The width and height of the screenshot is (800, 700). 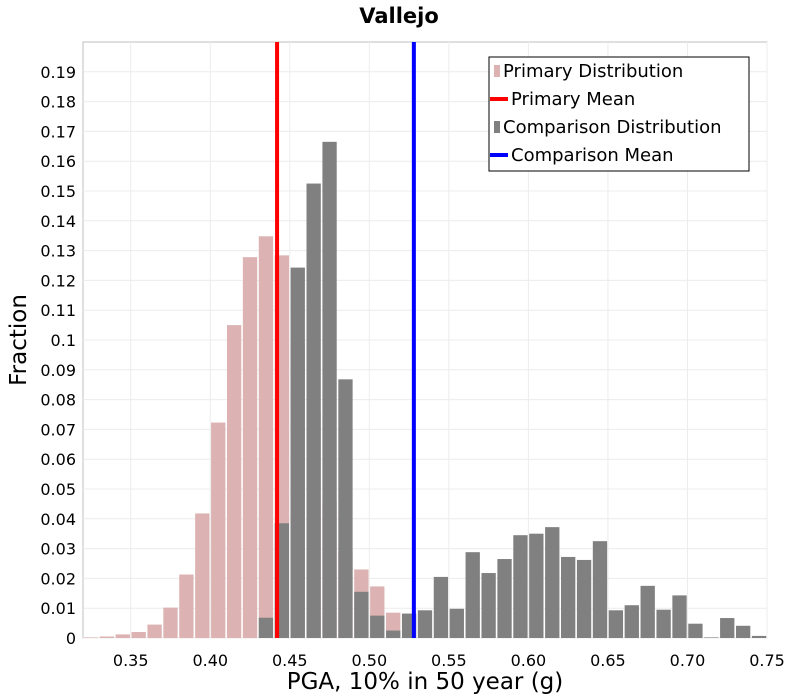 I want to click on y-tick-label: 0.14, so click(x=58, y=221).